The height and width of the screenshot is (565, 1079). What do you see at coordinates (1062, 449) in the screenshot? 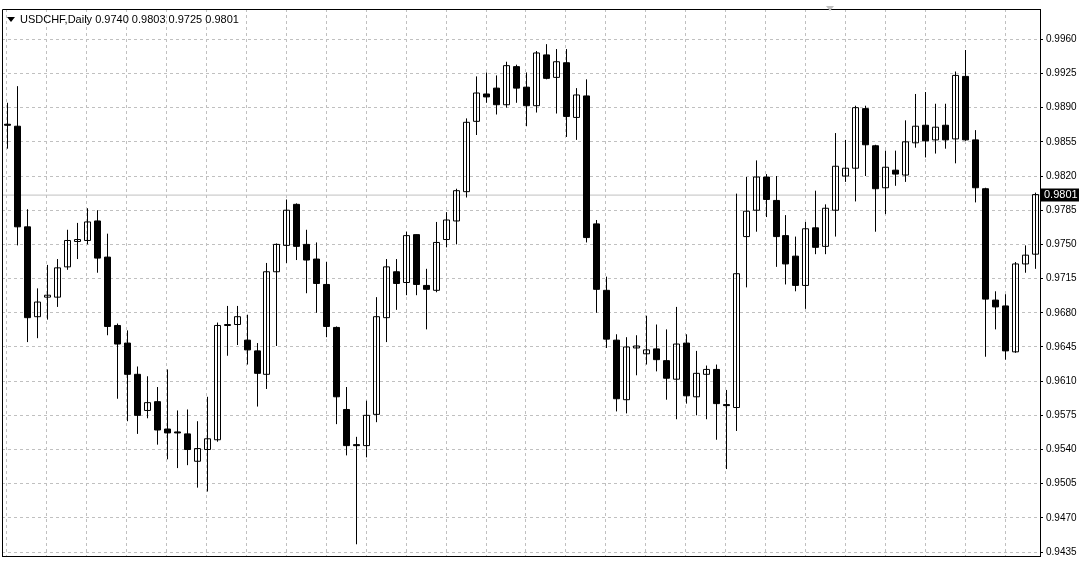
I see `y-tick-label: 0.9540` at bounding box center [1062, 449].